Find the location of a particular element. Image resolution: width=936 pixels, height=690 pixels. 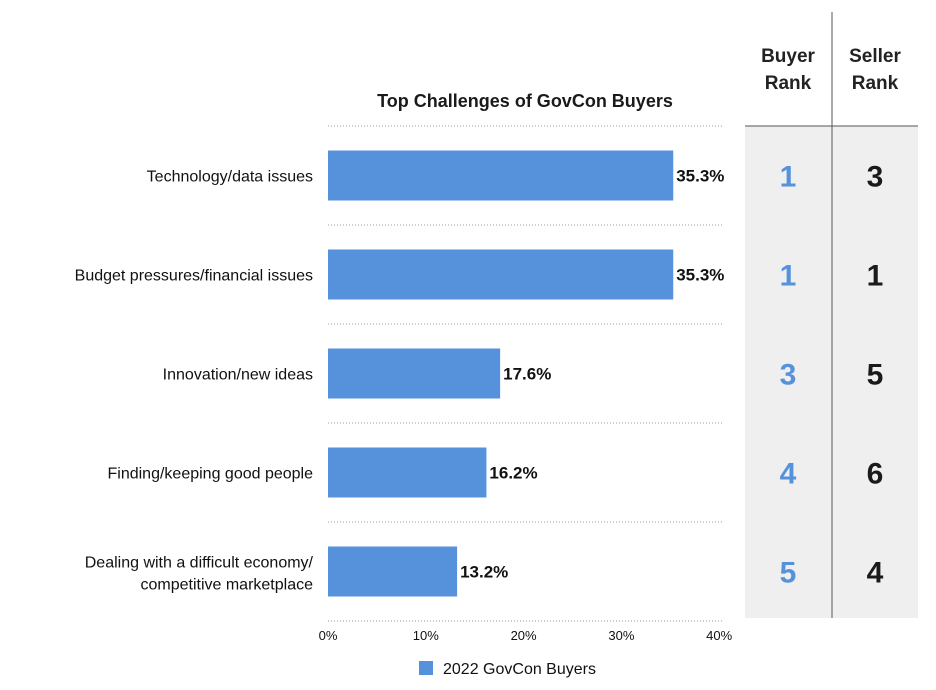

chart-title: Top Challenges of GovCon Buyers is located at coordinates (525, 101).